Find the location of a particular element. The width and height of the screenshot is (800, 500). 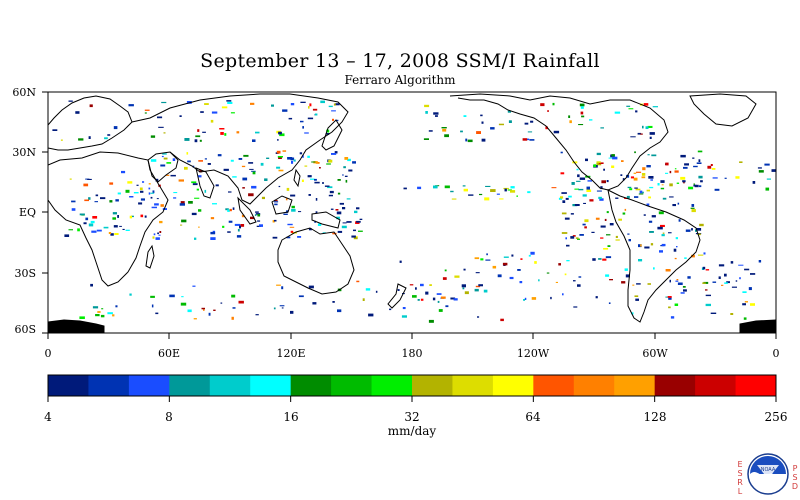

asia-coastline is located at coordinates (163, 167).